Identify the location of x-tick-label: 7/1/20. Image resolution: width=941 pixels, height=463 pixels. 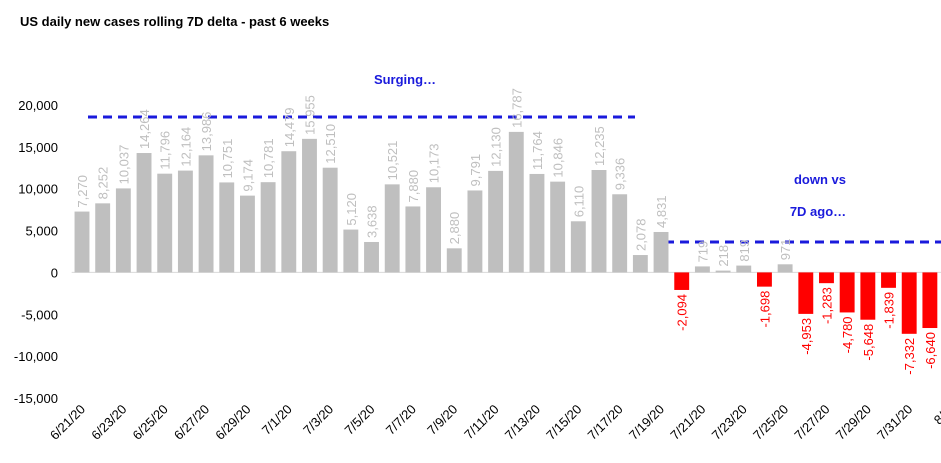
(277, 420).